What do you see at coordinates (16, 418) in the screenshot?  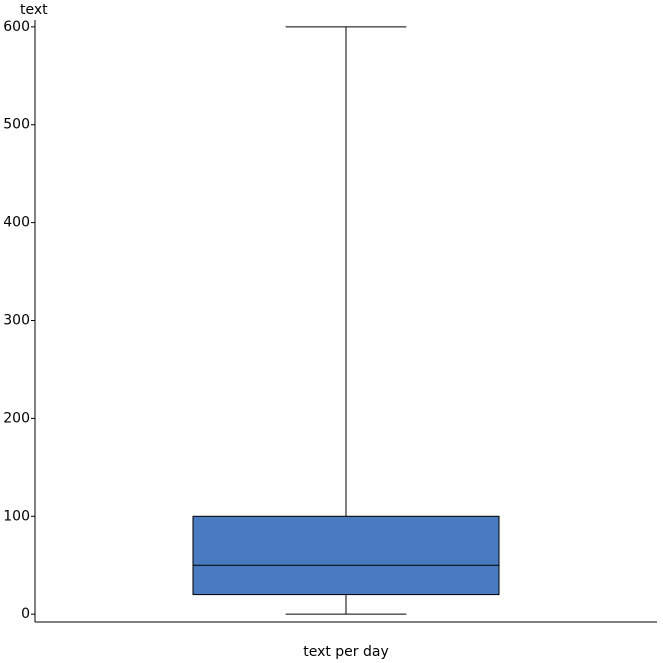 I see `y-tick-label: 200` at bounding box center [16, 418].